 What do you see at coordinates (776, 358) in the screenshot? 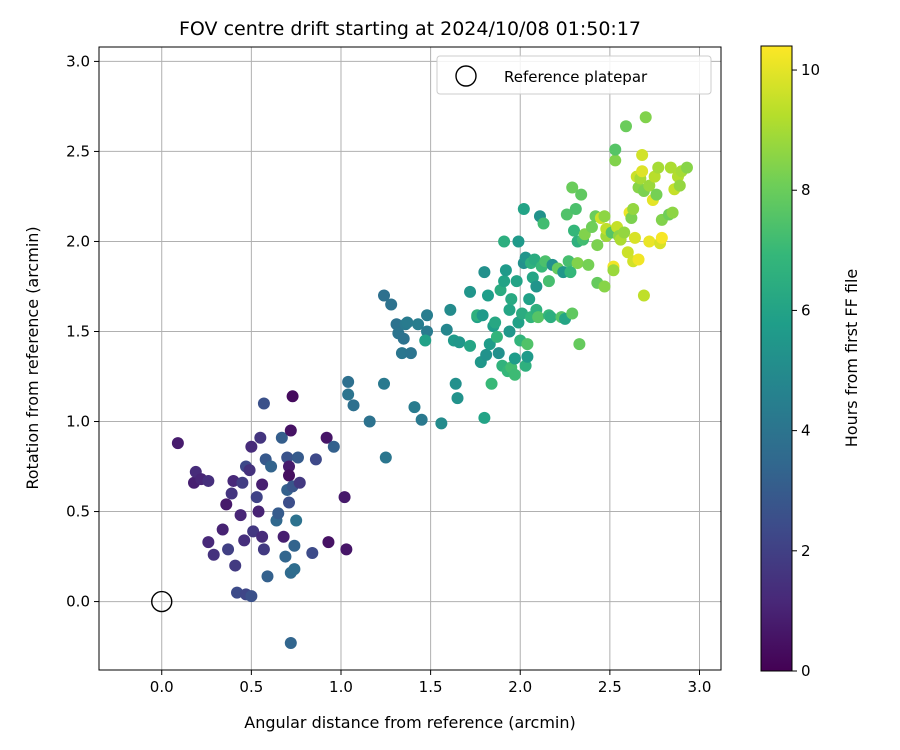
I see `colorbar` at bounding box center [776, 358].